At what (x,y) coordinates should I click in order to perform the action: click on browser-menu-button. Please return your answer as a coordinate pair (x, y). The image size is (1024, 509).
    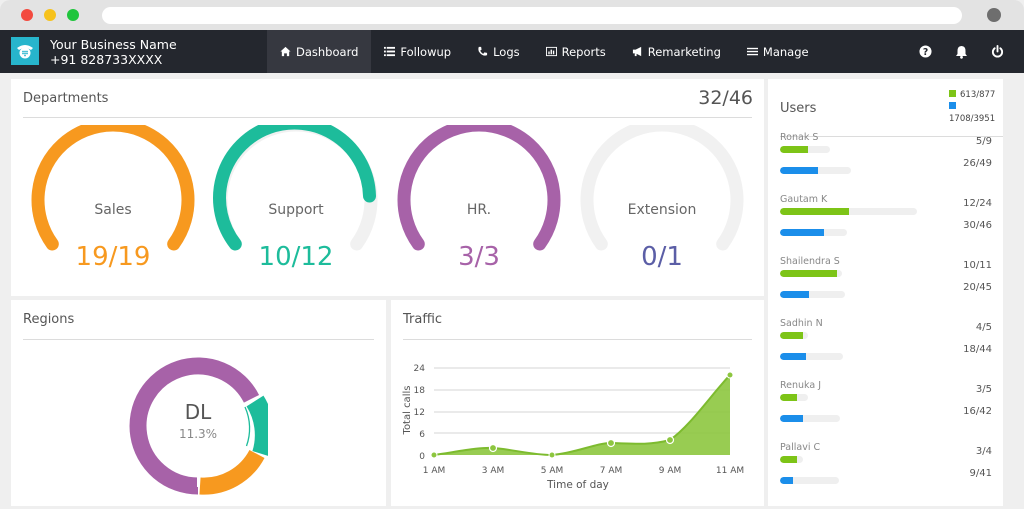
    Looking at the image, I should click on (994, 15).